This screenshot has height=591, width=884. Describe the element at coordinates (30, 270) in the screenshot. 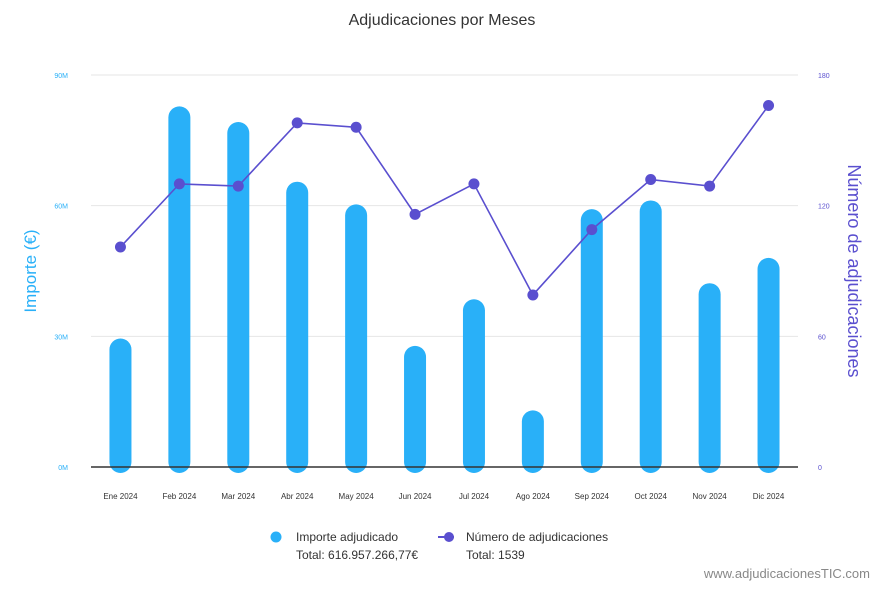

I see `y-left-axis-title: Importe (€)` at that location.